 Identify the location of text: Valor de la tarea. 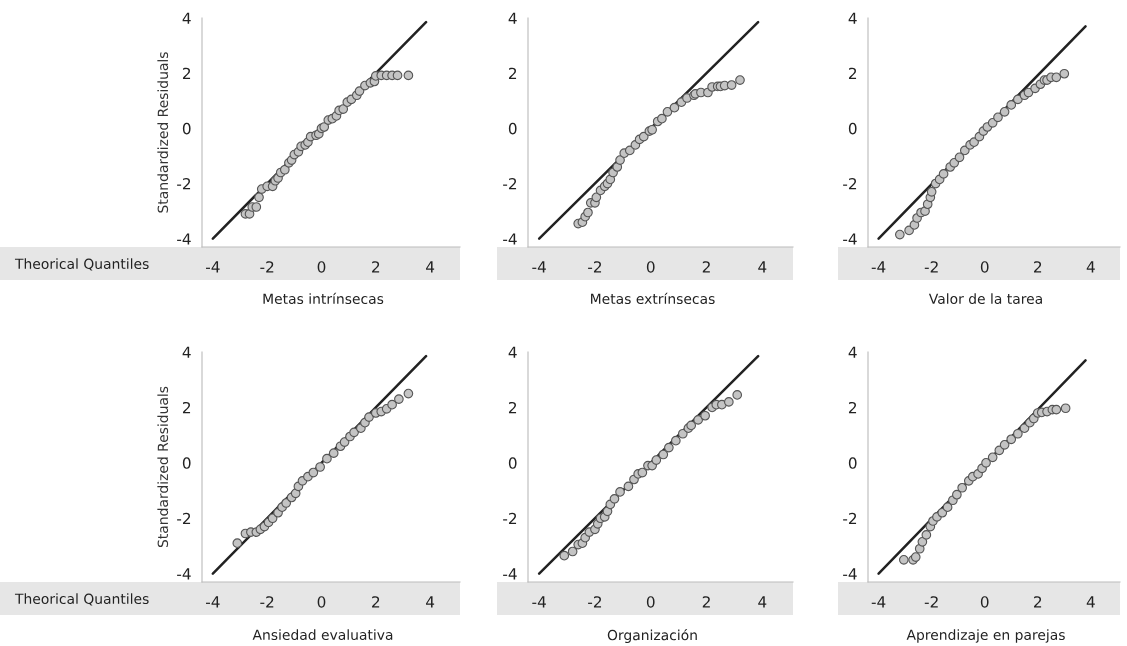
(985, 299).